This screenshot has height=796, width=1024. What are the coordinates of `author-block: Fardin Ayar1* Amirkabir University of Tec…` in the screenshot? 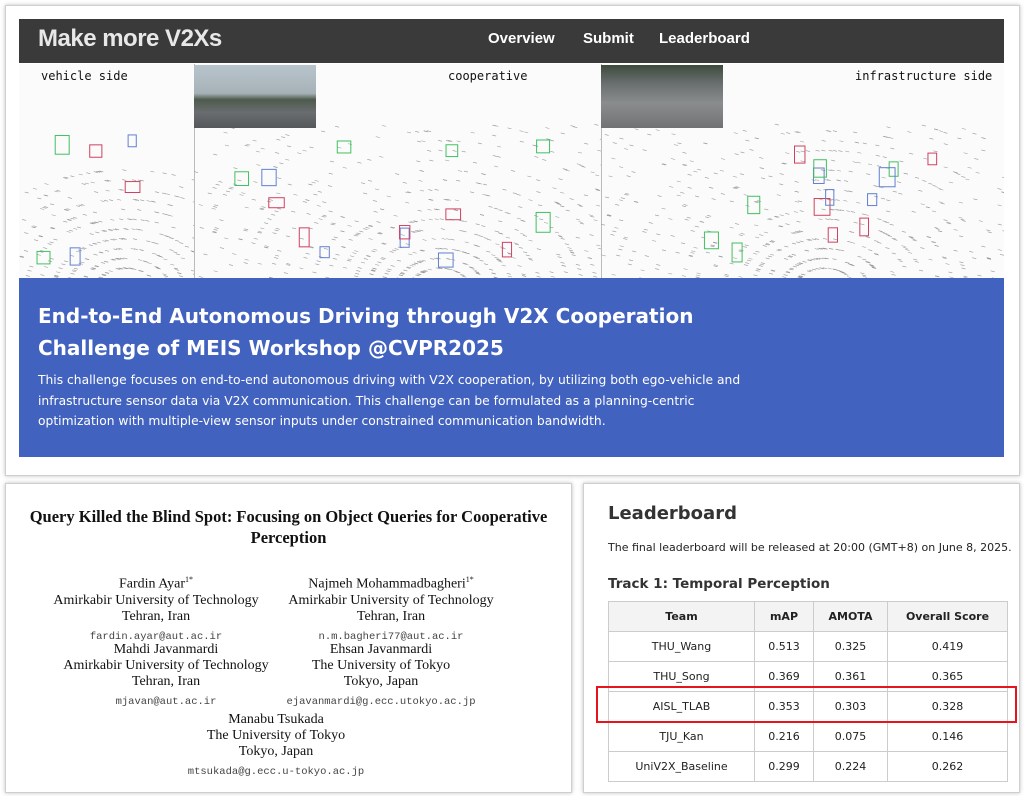 It's located at (156, 608).